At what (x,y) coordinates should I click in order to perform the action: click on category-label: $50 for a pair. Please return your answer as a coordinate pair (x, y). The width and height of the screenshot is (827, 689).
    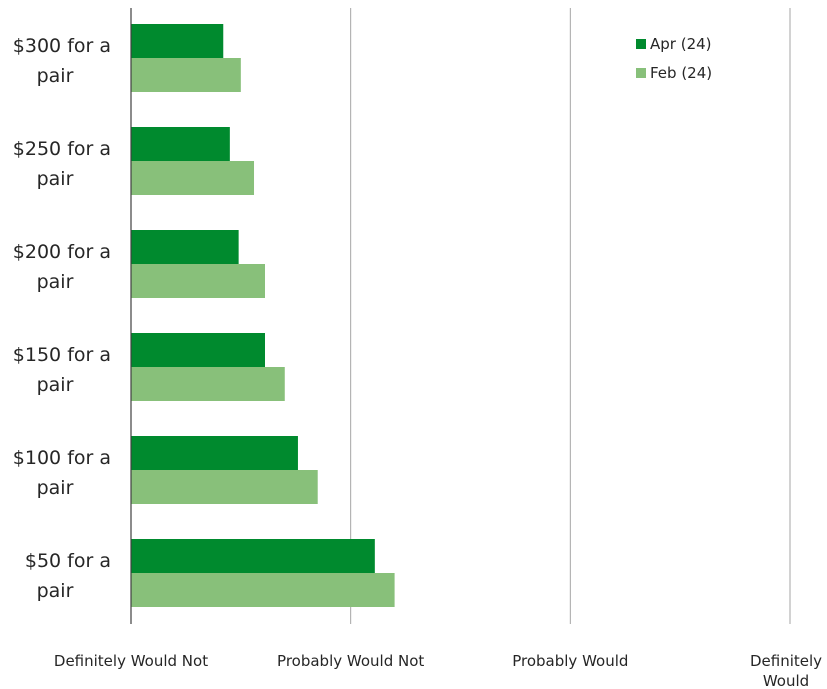
    Looking at the image, I should click on (68, 576).